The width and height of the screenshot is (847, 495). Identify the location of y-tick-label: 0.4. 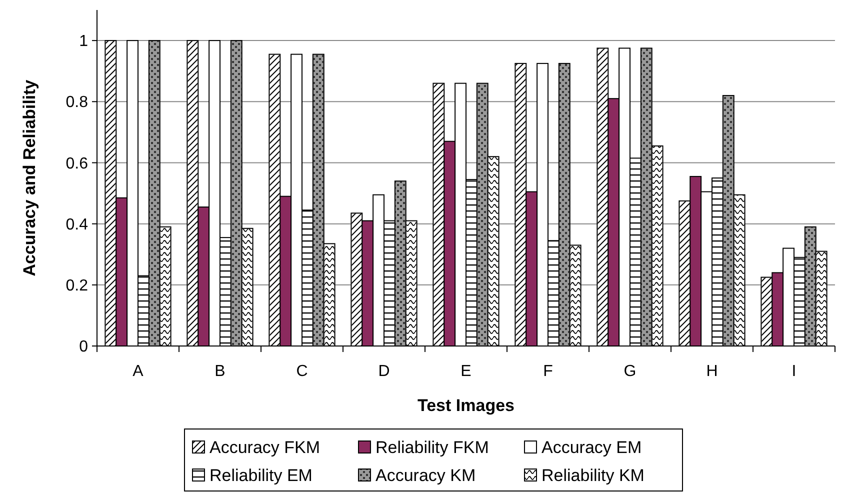
(77, 225).